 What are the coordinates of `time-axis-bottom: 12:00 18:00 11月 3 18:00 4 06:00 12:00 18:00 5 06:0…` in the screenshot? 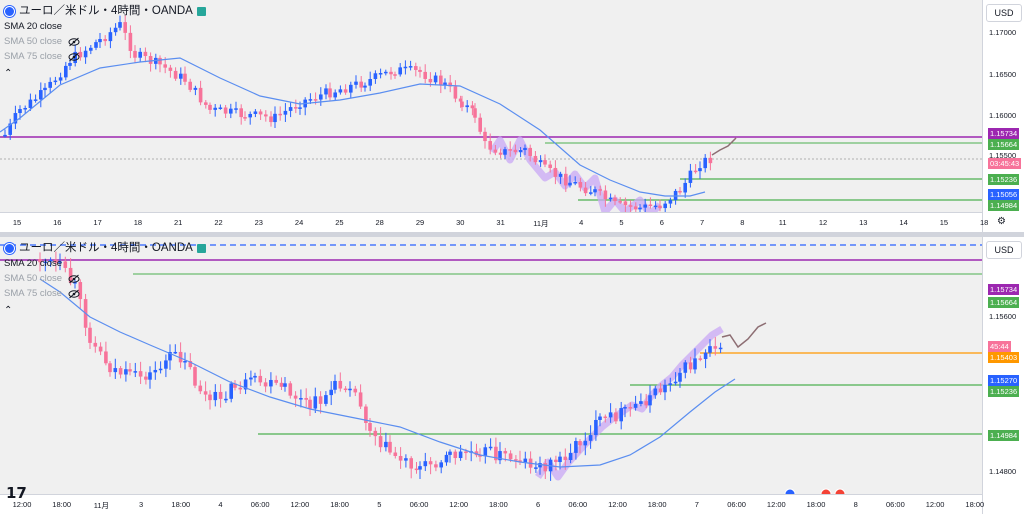 It's located at (492, 504).